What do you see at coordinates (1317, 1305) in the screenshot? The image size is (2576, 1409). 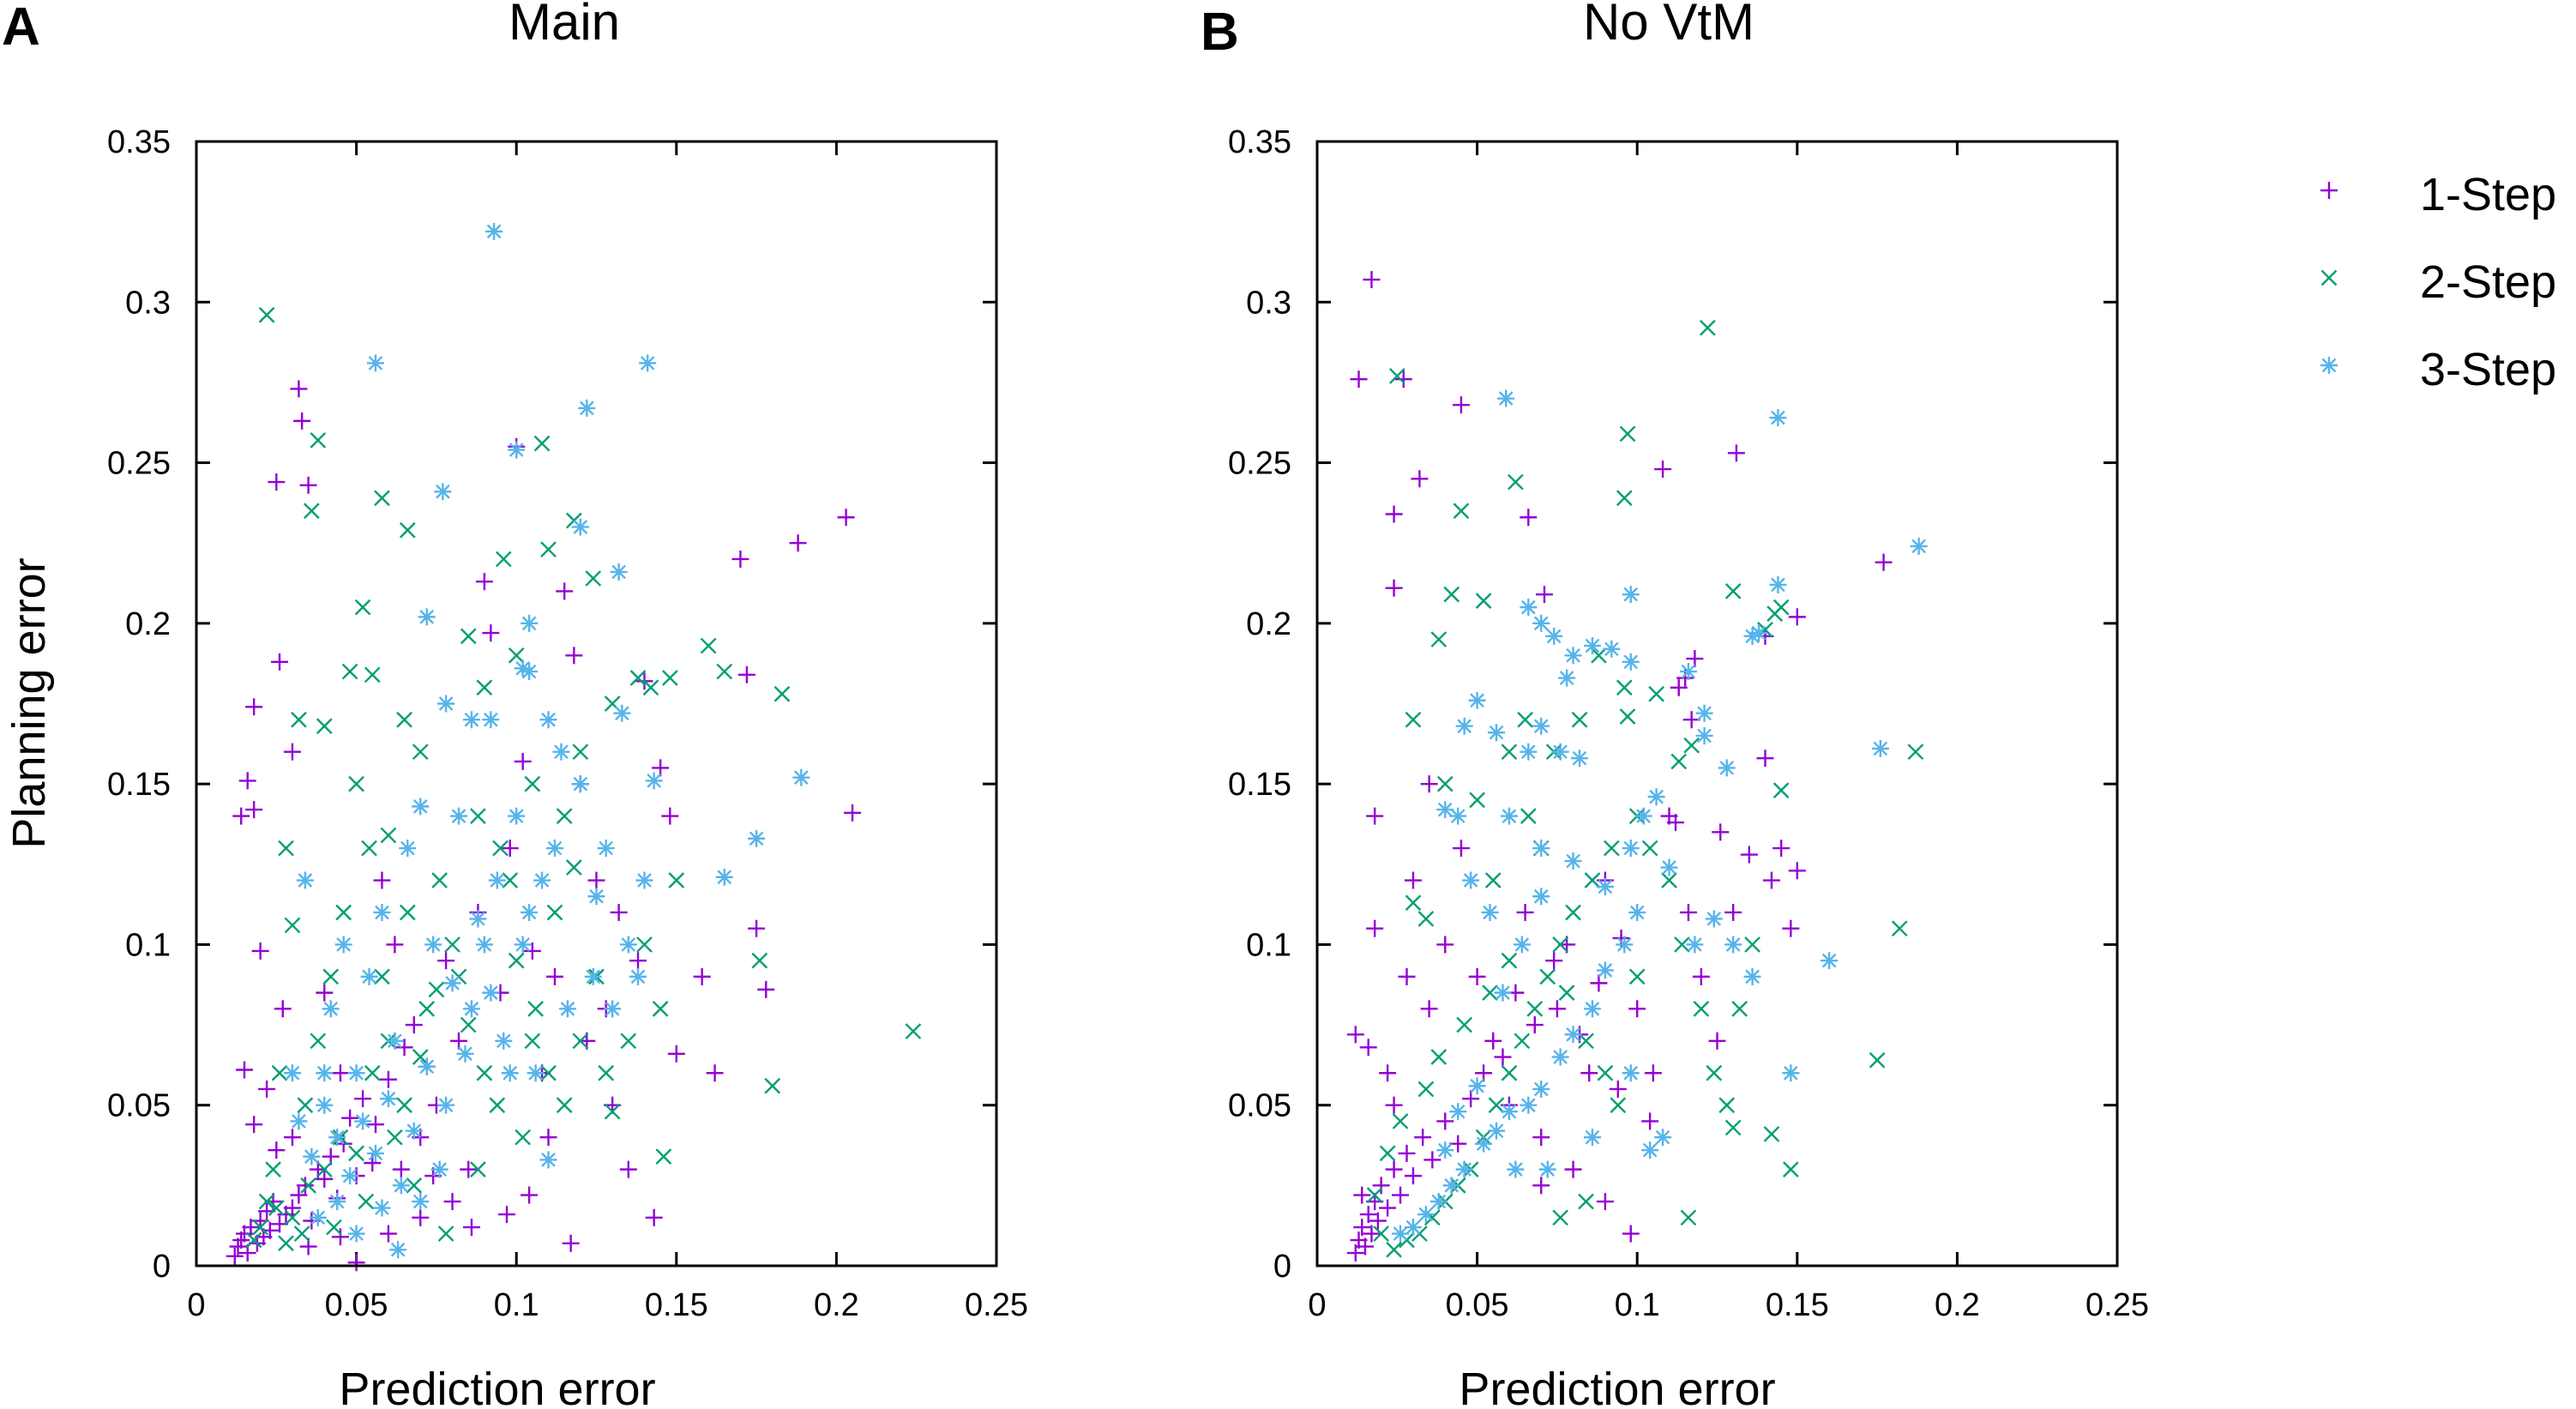 I see `panel-b-x-tick-label: 0` at bounding box center [1317, 1305].